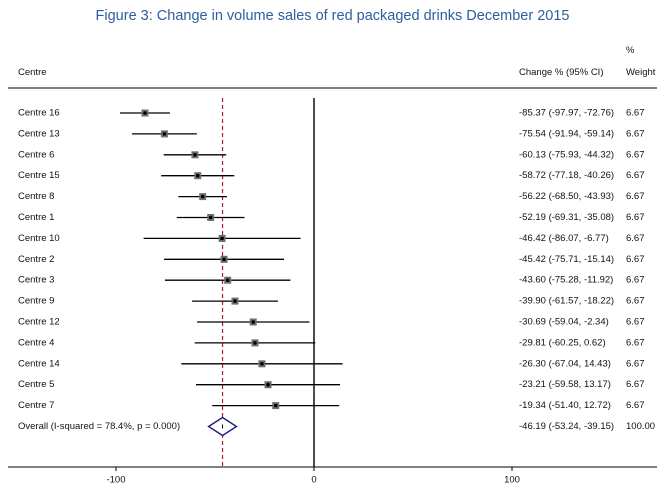 The width and height of the screenshot is (665, 485). What do you see at coordinates (512, 480) in the screenshot?
I see `x-tick-label: 100` at bounding box center [512, 480].